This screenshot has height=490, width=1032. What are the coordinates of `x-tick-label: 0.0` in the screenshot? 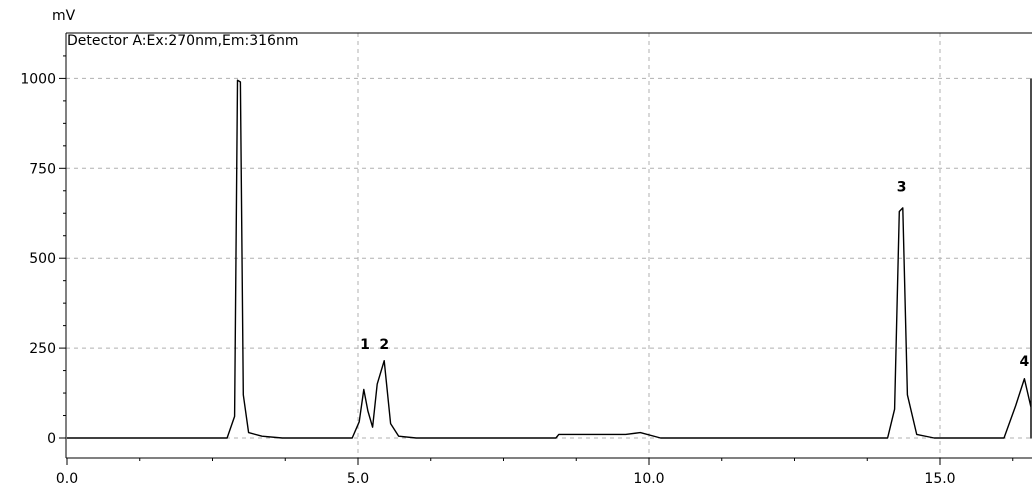 It's located at (67, 479).